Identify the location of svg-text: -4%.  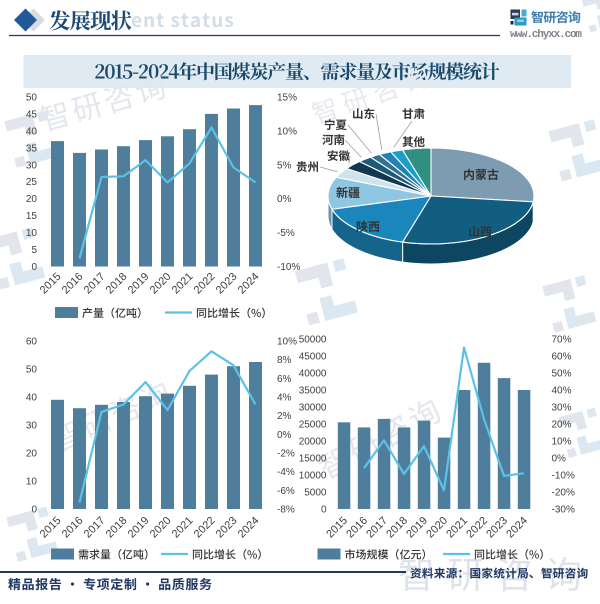
(286, 472).